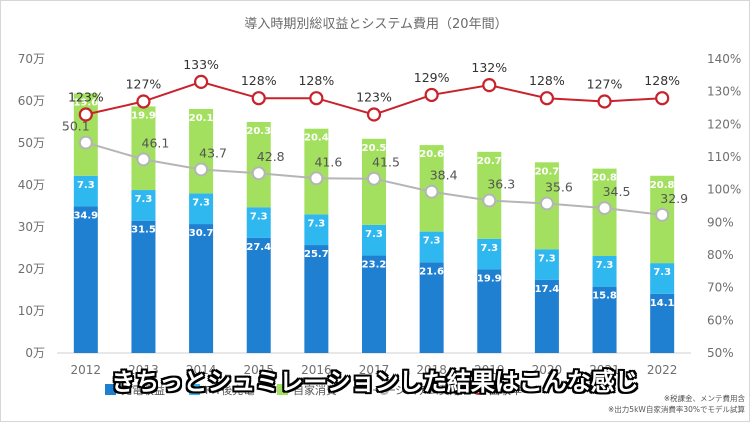 The image size is (750, 423). I want to click on x-tick-label: 2019, so click(489, 370).